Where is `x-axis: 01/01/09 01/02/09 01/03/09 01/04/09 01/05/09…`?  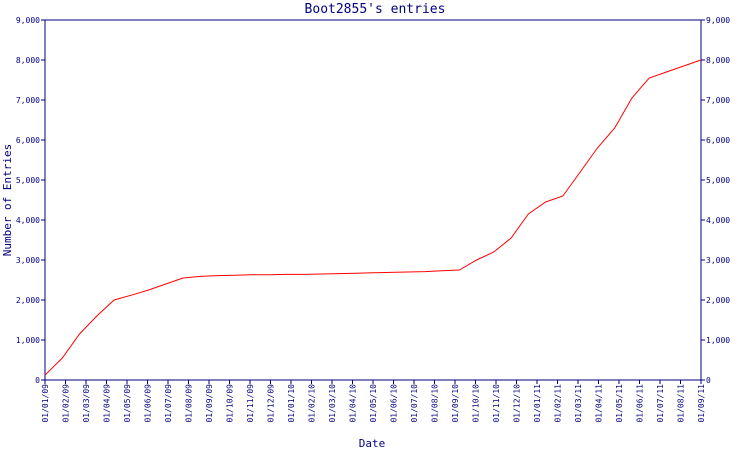 x-axis: 01/01/09 01/02/09 01/03/09 01/04/09 01/05/09… is located at coordinates (373, 401).